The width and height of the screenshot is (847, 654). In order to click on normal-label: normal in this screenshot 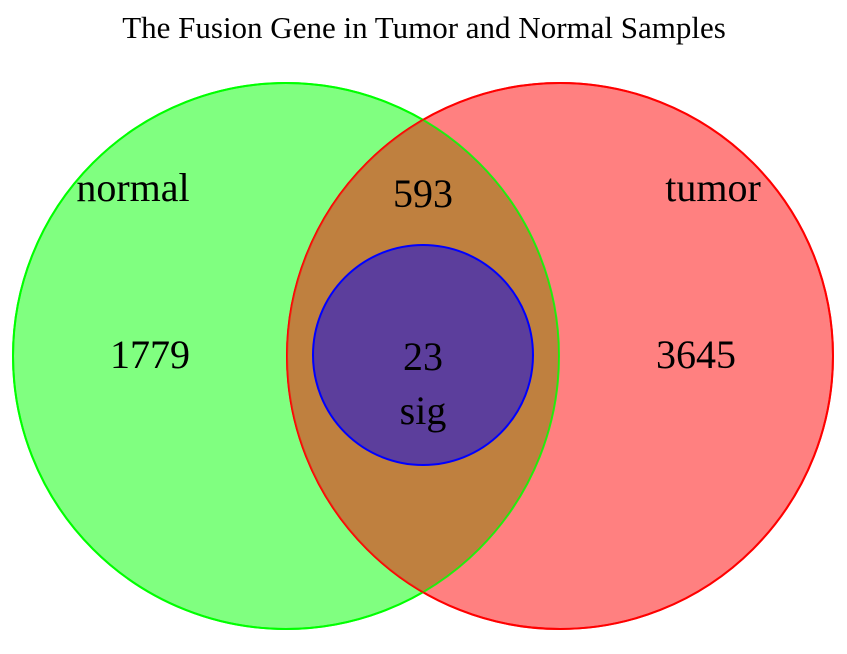, I will do `click(132, 187)`.